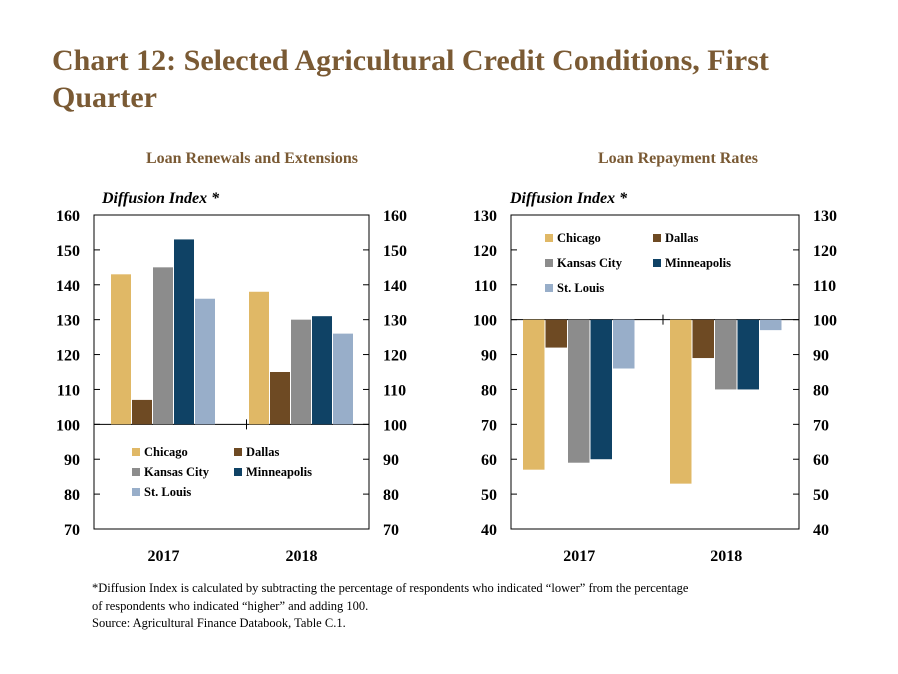 The height and width of the screenshot is (674, 898). Describe the element at coordinates (489, 425) in the screenshot. I see `right-left-tick-label: 70` at that location.